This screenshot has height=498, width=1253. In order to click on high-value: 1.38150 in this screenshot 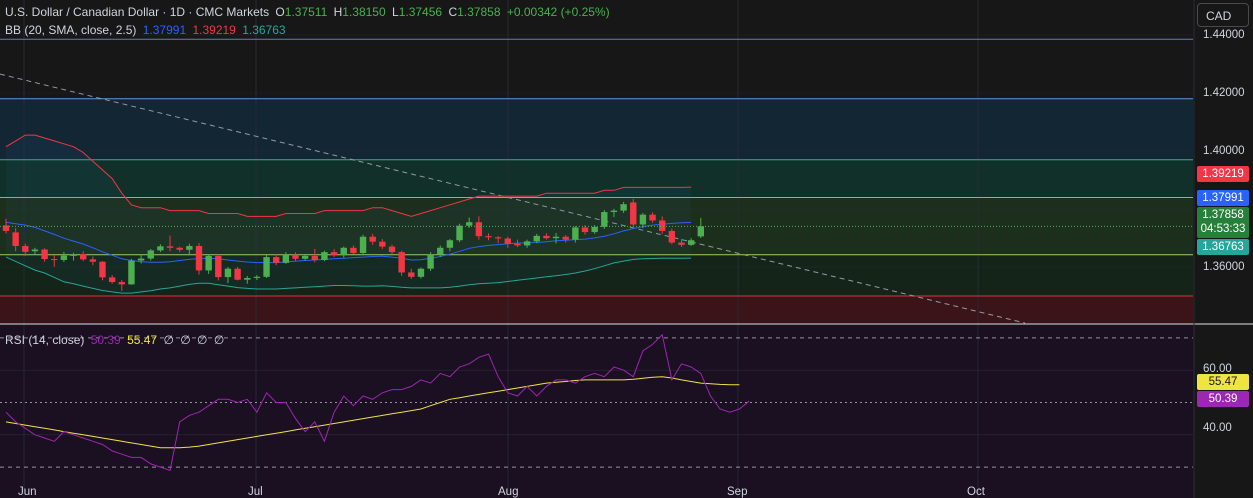, I will do `click(364, 12)`.